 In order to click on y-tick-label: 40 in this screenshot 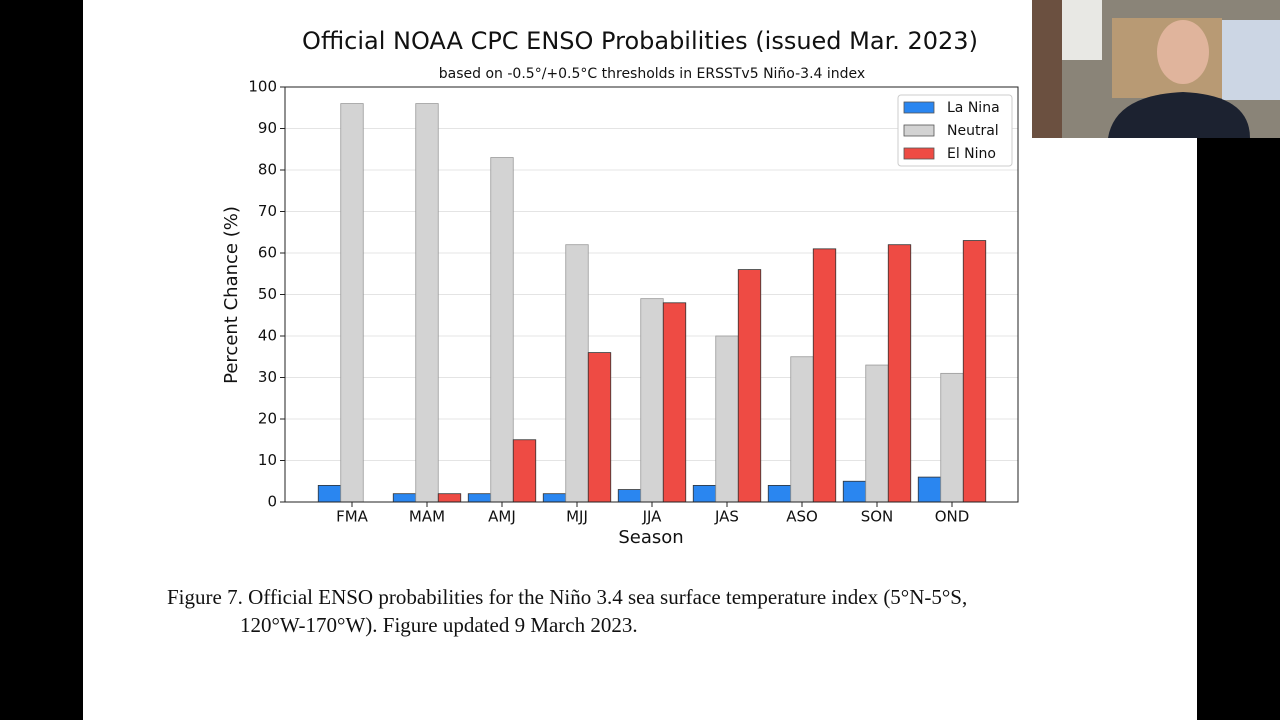, I will do `click(267, 336)`.